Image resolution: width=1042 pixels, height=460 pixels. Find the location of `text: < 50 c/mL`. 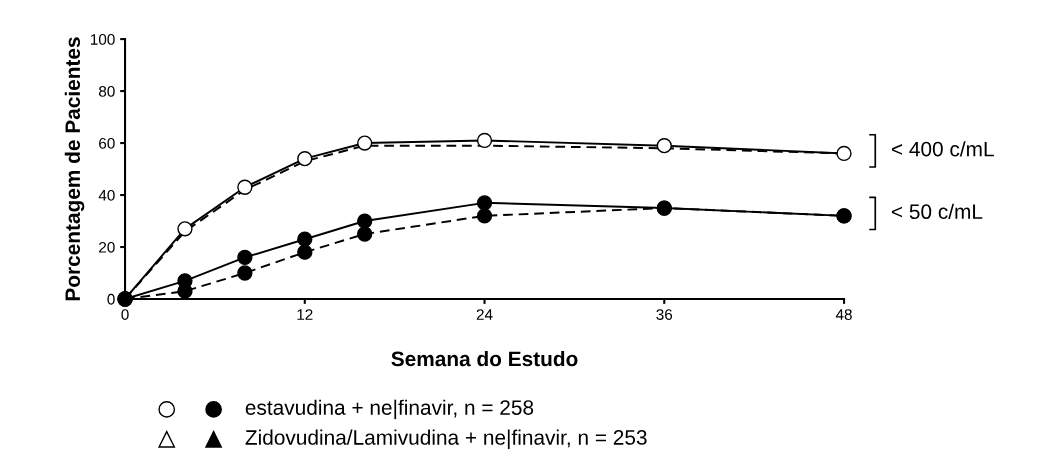

text: < 50 c/mL is located at coordinates (937, 211).